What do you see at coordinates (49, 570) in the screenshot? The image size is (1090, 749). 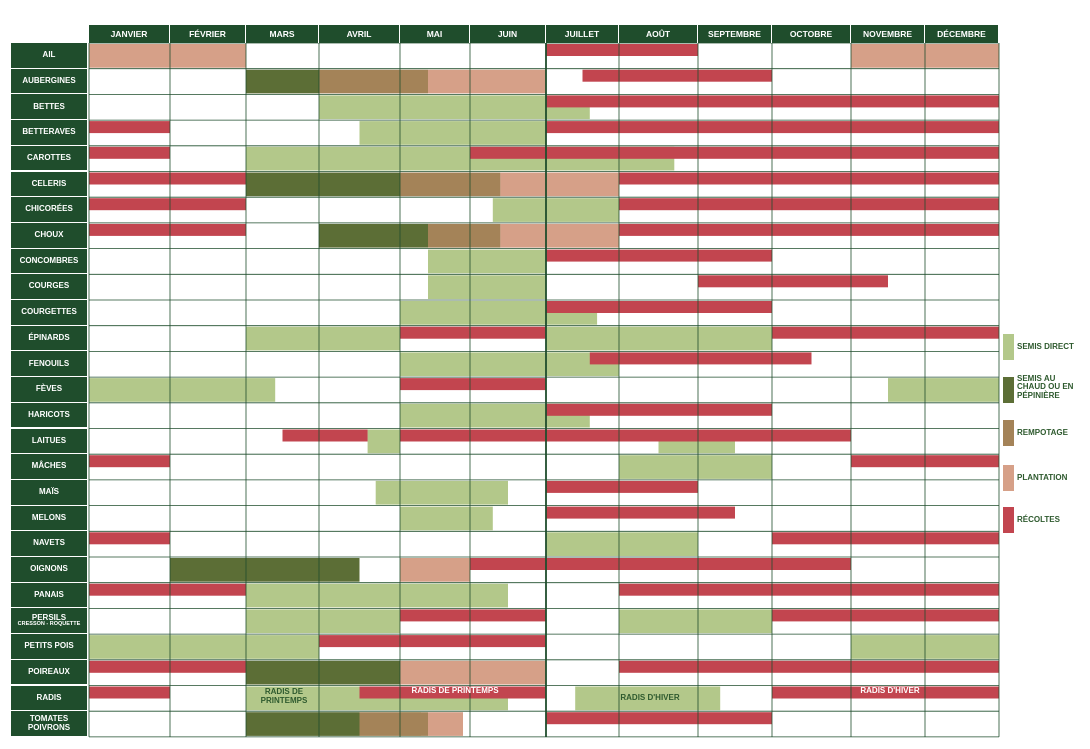 I see `row-label: OIGNONS` at bounding box center [49, 570].